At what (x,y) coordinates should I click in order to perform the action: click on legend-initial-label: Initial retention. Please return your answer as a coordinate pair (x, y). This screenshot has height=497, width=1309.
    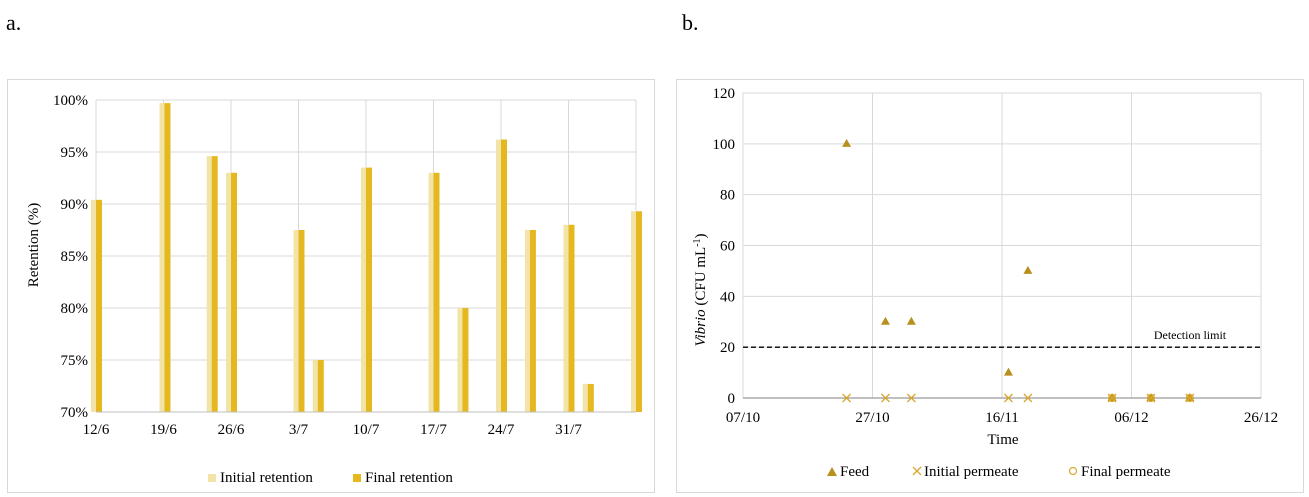
    Looking at the image, I should click on (266, 478).